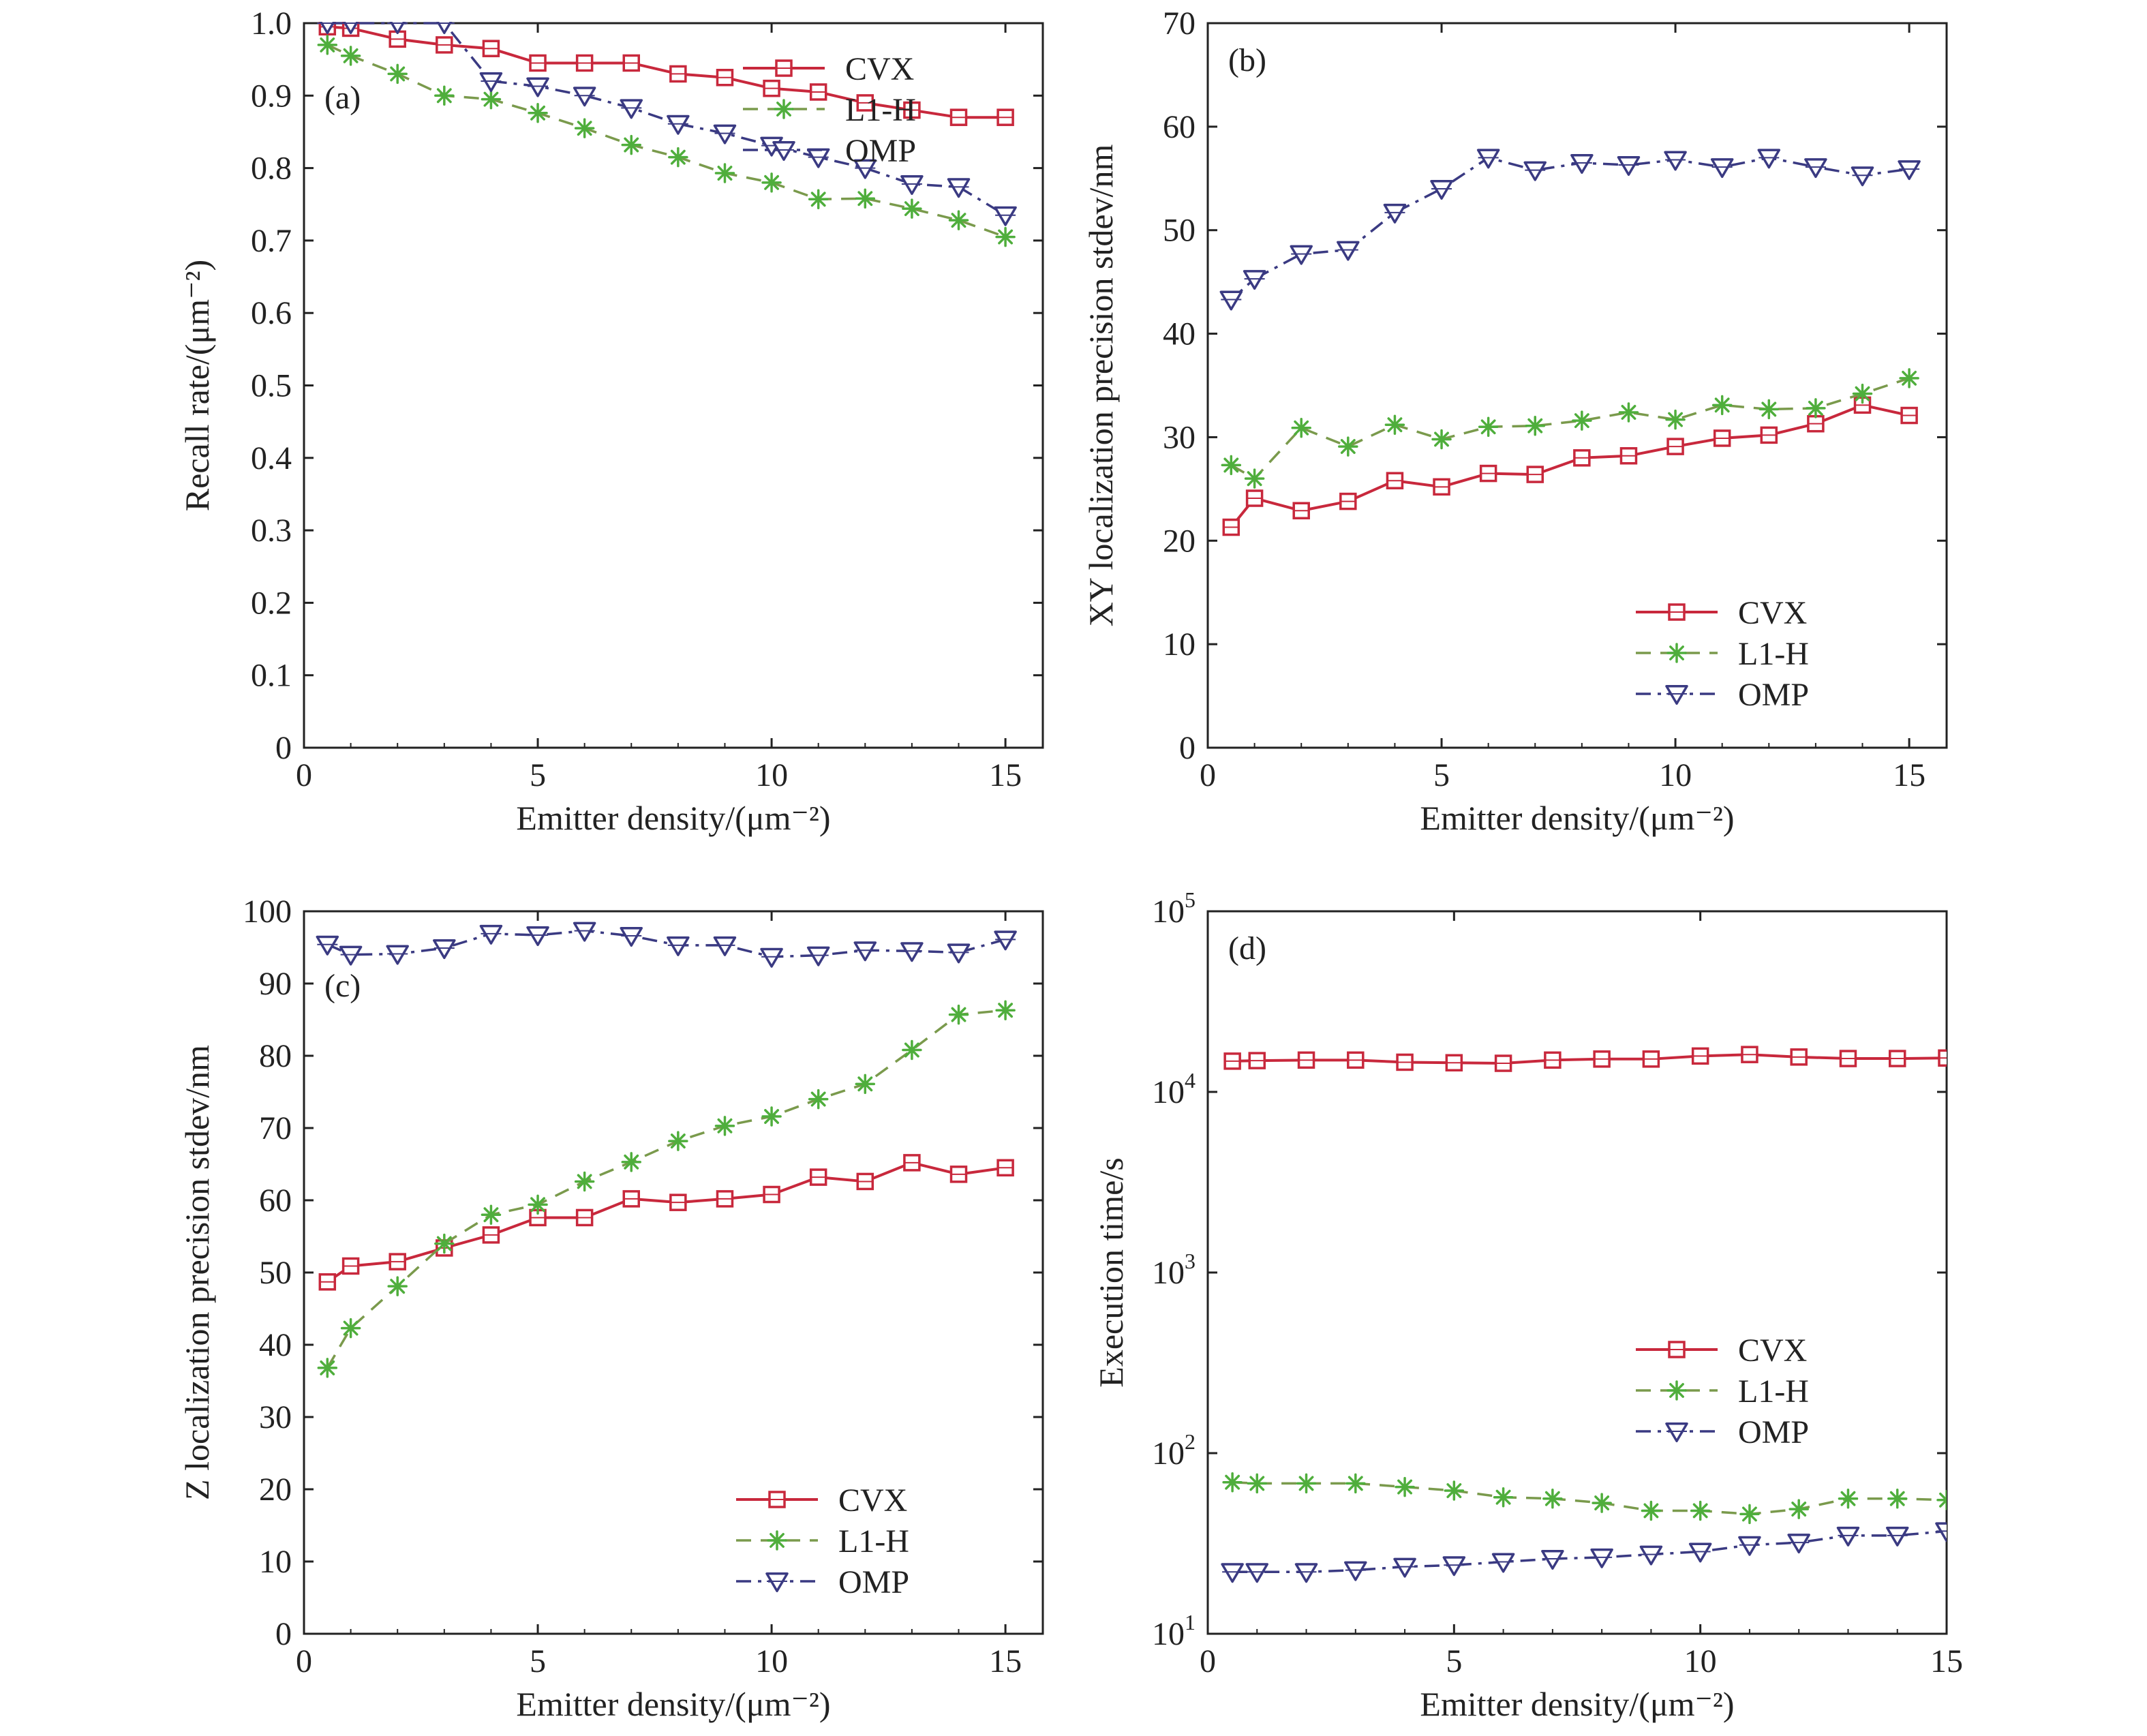  Describe the element at coordinates (1101, 386) in the screenshot. I see `y-axis-label: XY localization precision stdev/nm` at that location.